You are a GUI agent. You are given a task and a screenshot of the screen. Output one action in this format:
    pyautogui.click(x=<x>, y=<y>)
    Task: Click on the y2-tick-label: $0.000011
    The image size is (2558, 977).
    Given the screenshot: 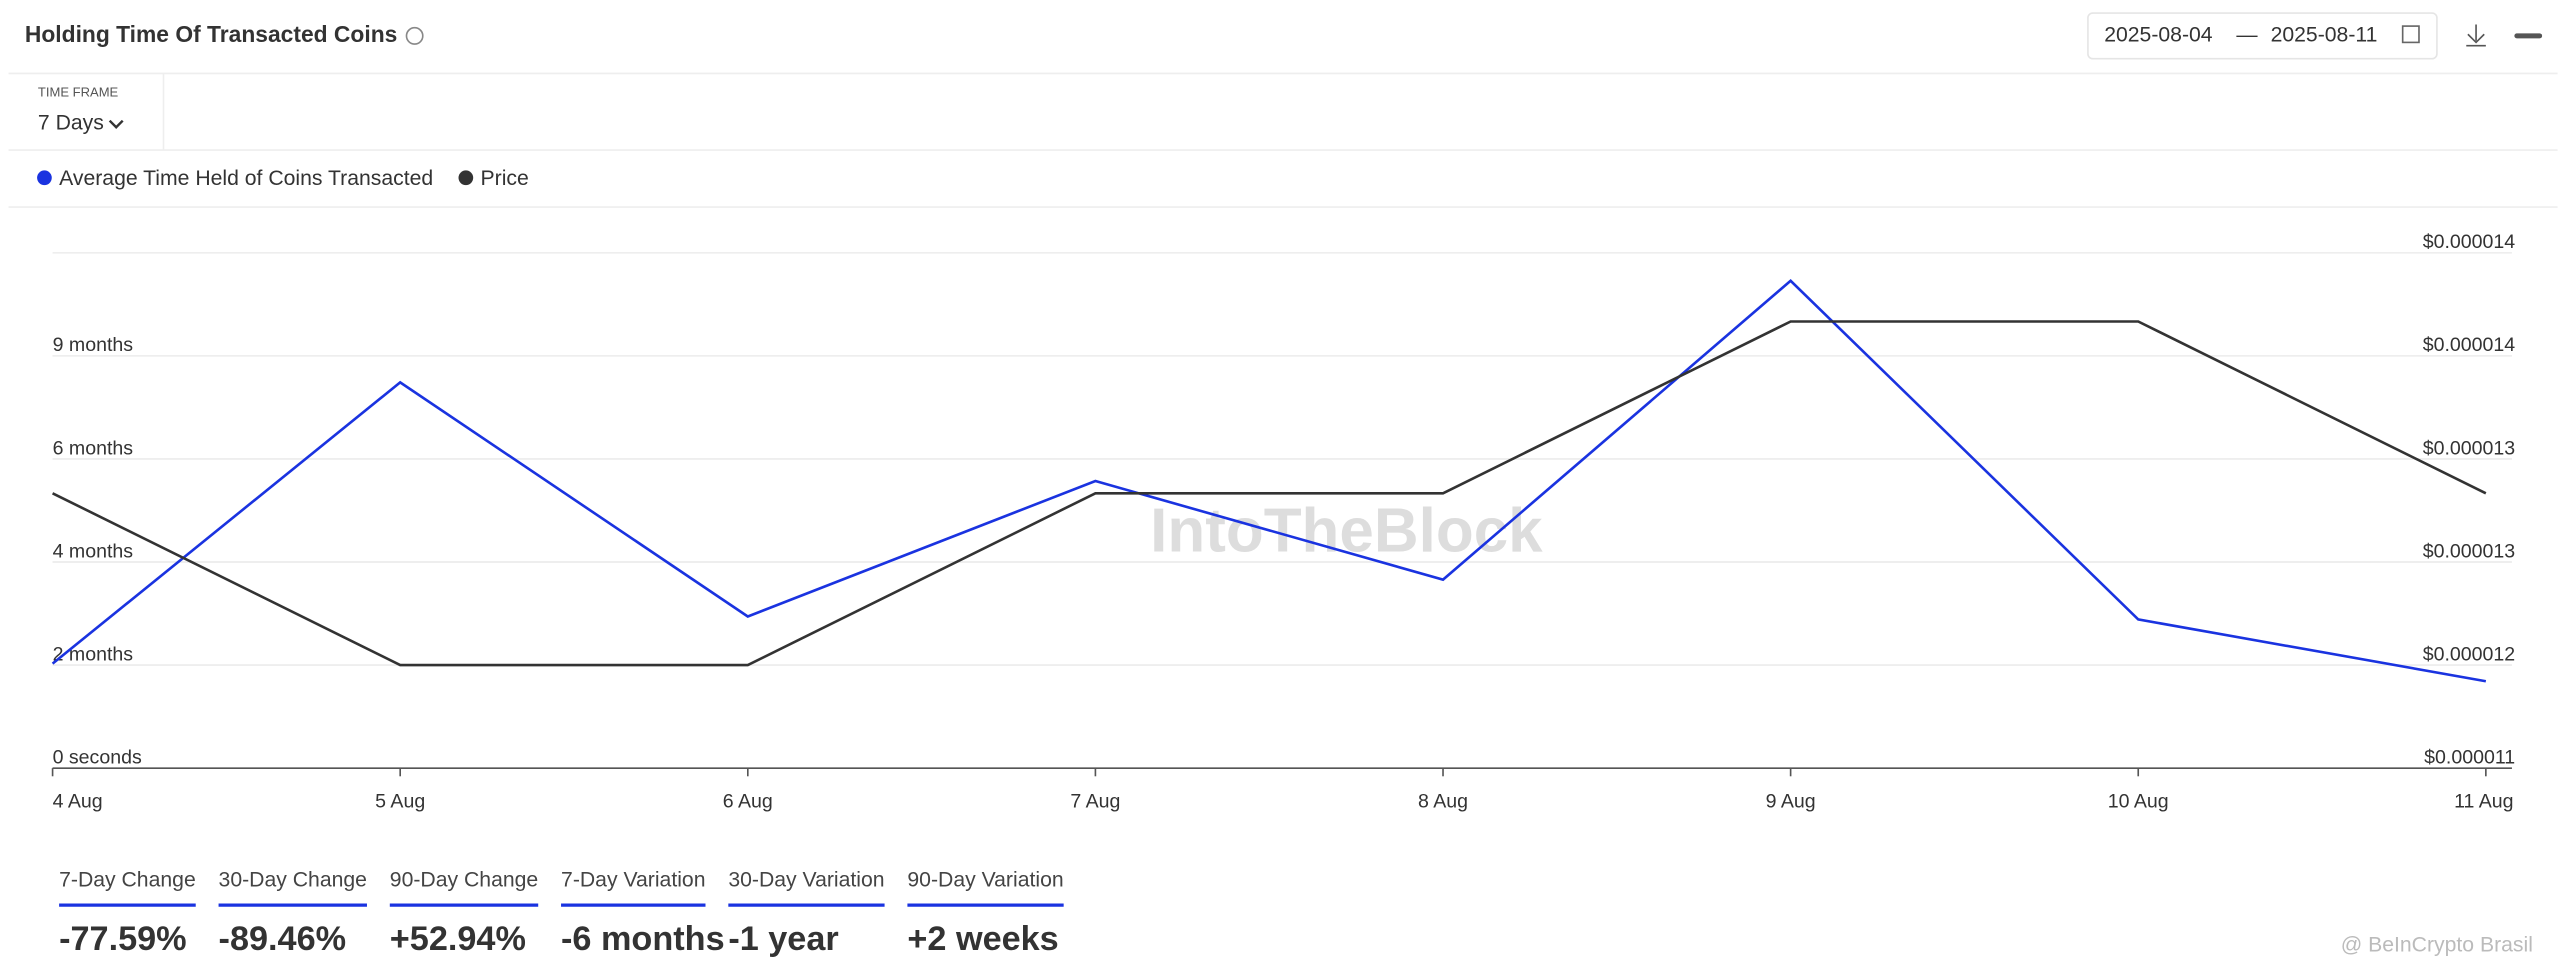 What is the action you would take?
    pyautogui.click(x=2469, y=758)
    